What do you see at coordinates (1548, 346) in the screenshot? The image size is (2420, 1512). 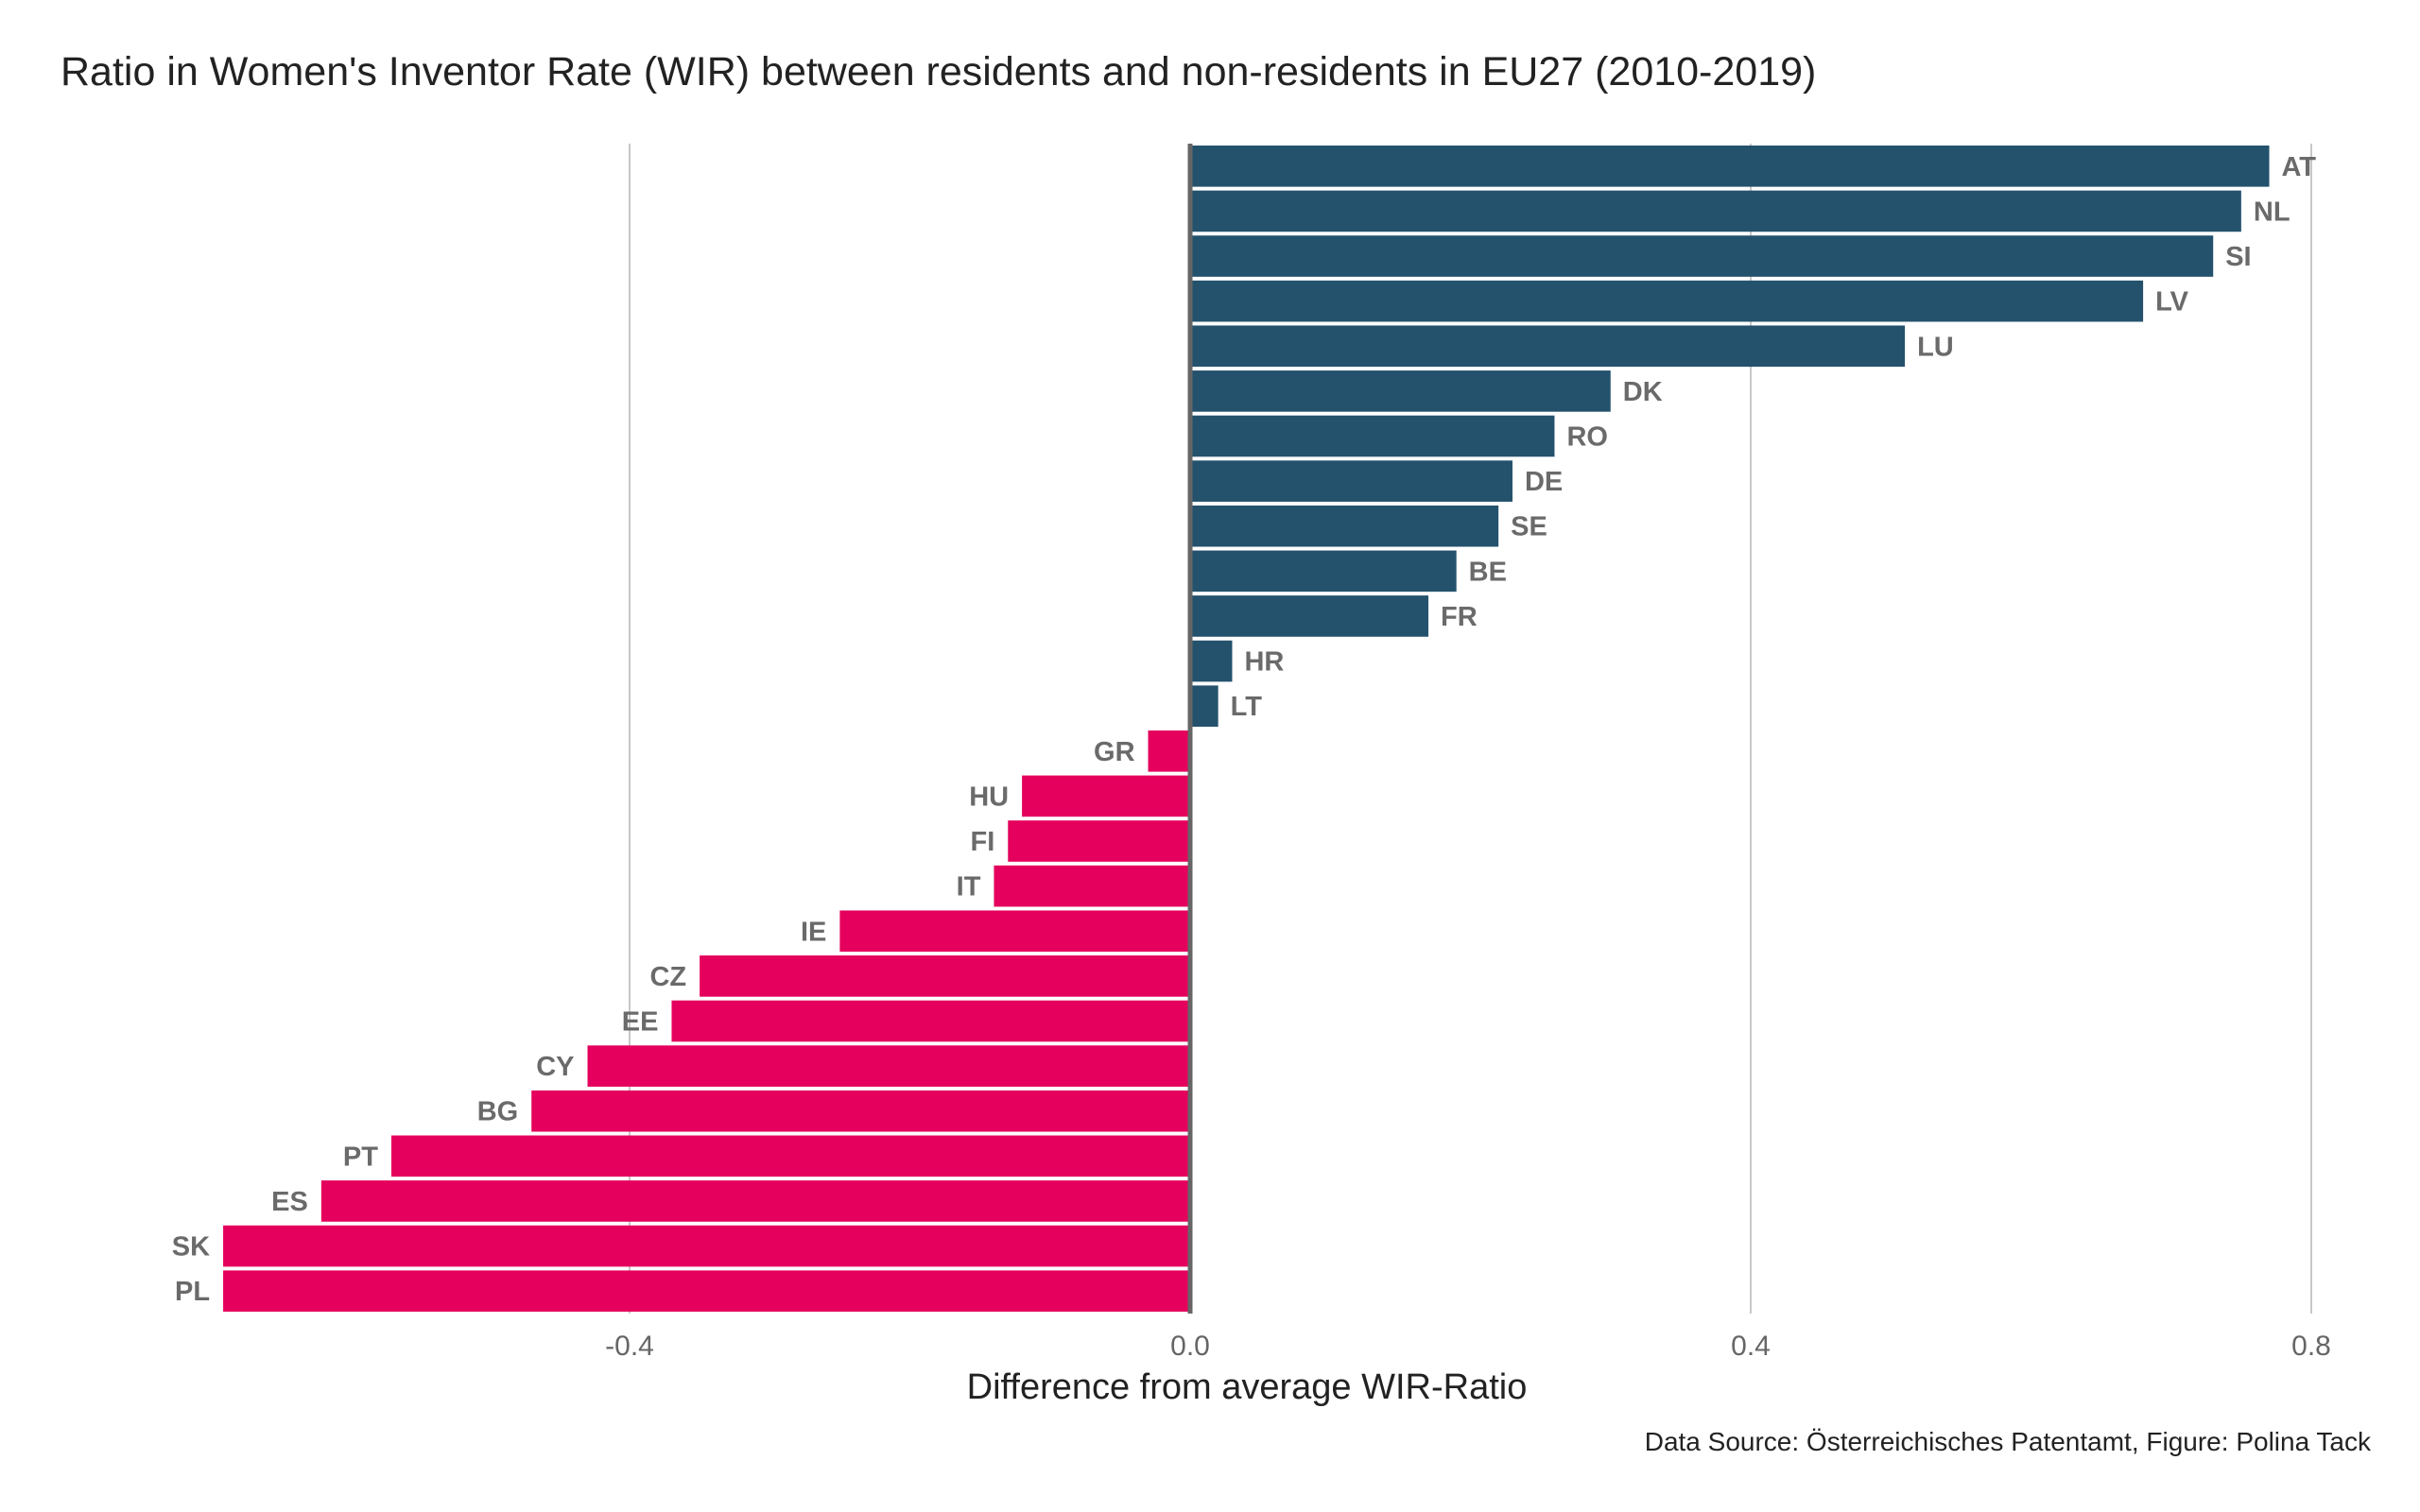 I see `bar-lu` at bounding box center [1548, 346].